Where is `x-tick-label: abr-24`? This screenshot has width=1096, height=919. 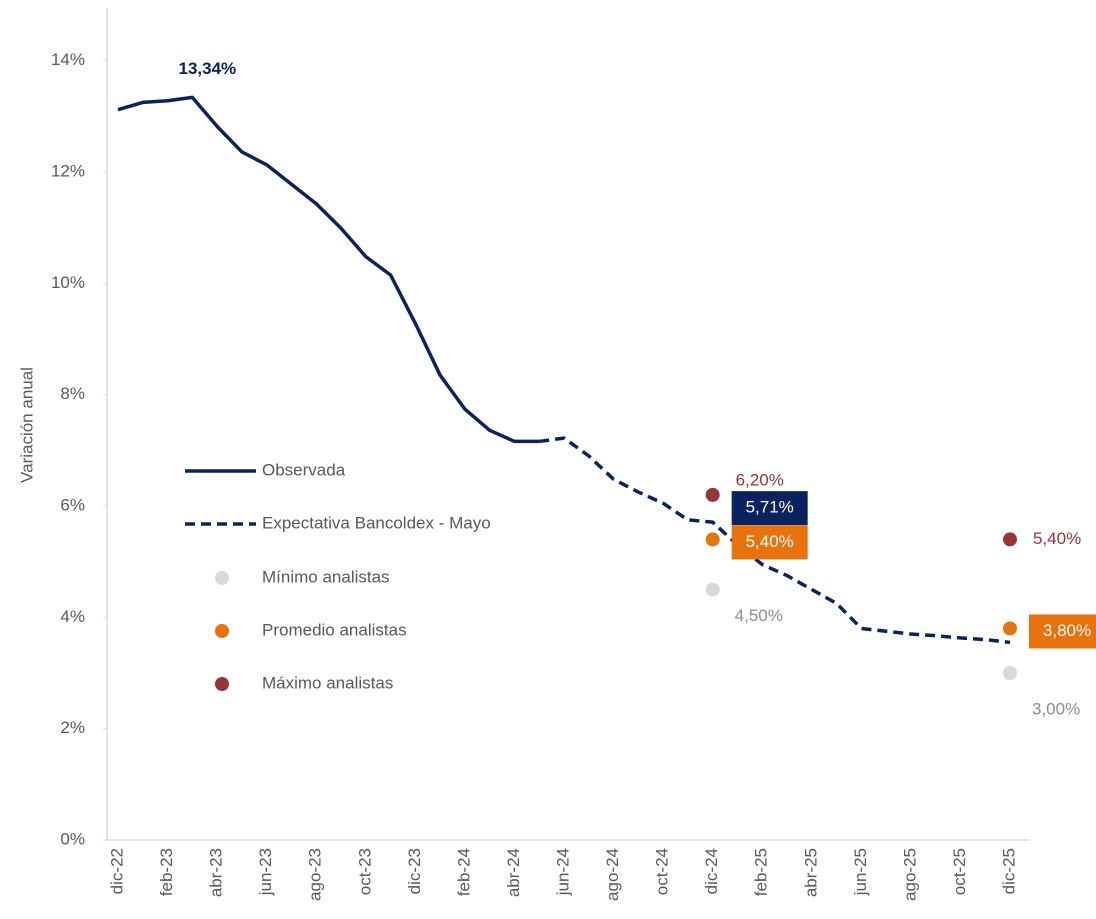
x-tick-label: abr-24 is located at coordinates (513, 872).